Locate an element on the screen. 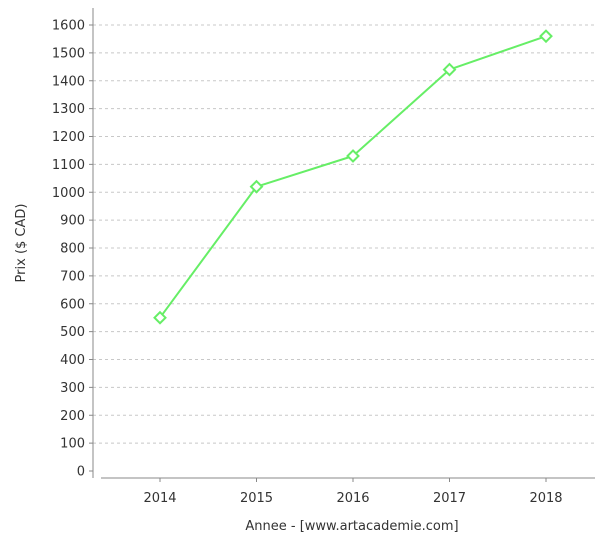  y-tick-label: 1600 is located at coordinates (68, 26).